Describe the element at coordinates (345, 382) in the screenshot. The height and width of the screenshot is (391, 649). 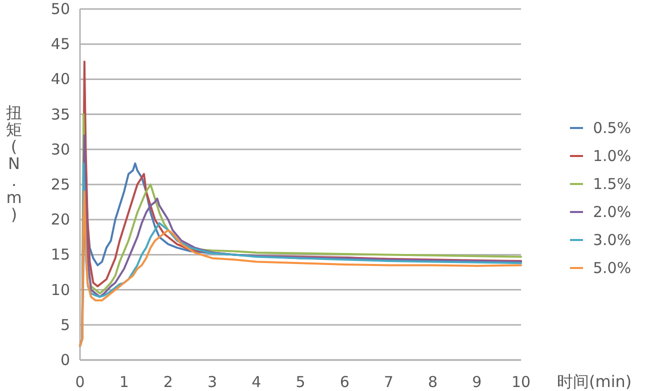
I see `x-tick-label: 6` at that location.